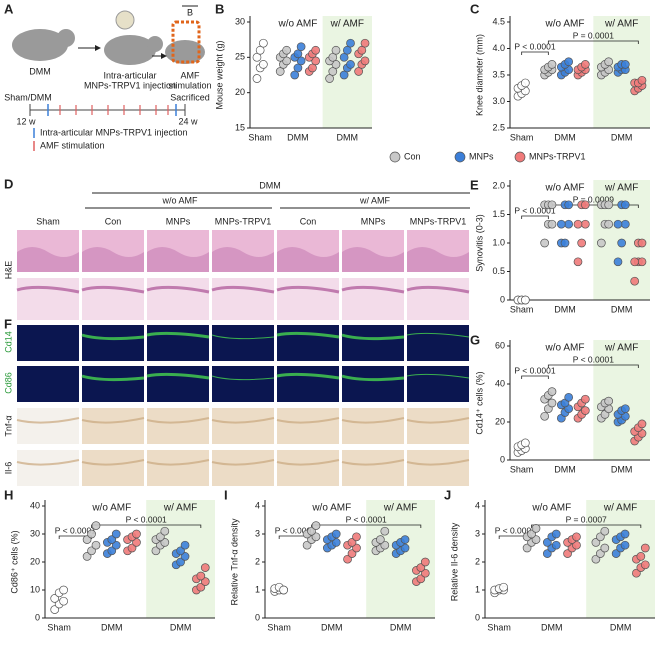 This screenshot has height=650, width=660. What do you see at coordinates (240, 127) in the screenshot?
I see `y-tick-label: 15` at bounding box center [240, 127].